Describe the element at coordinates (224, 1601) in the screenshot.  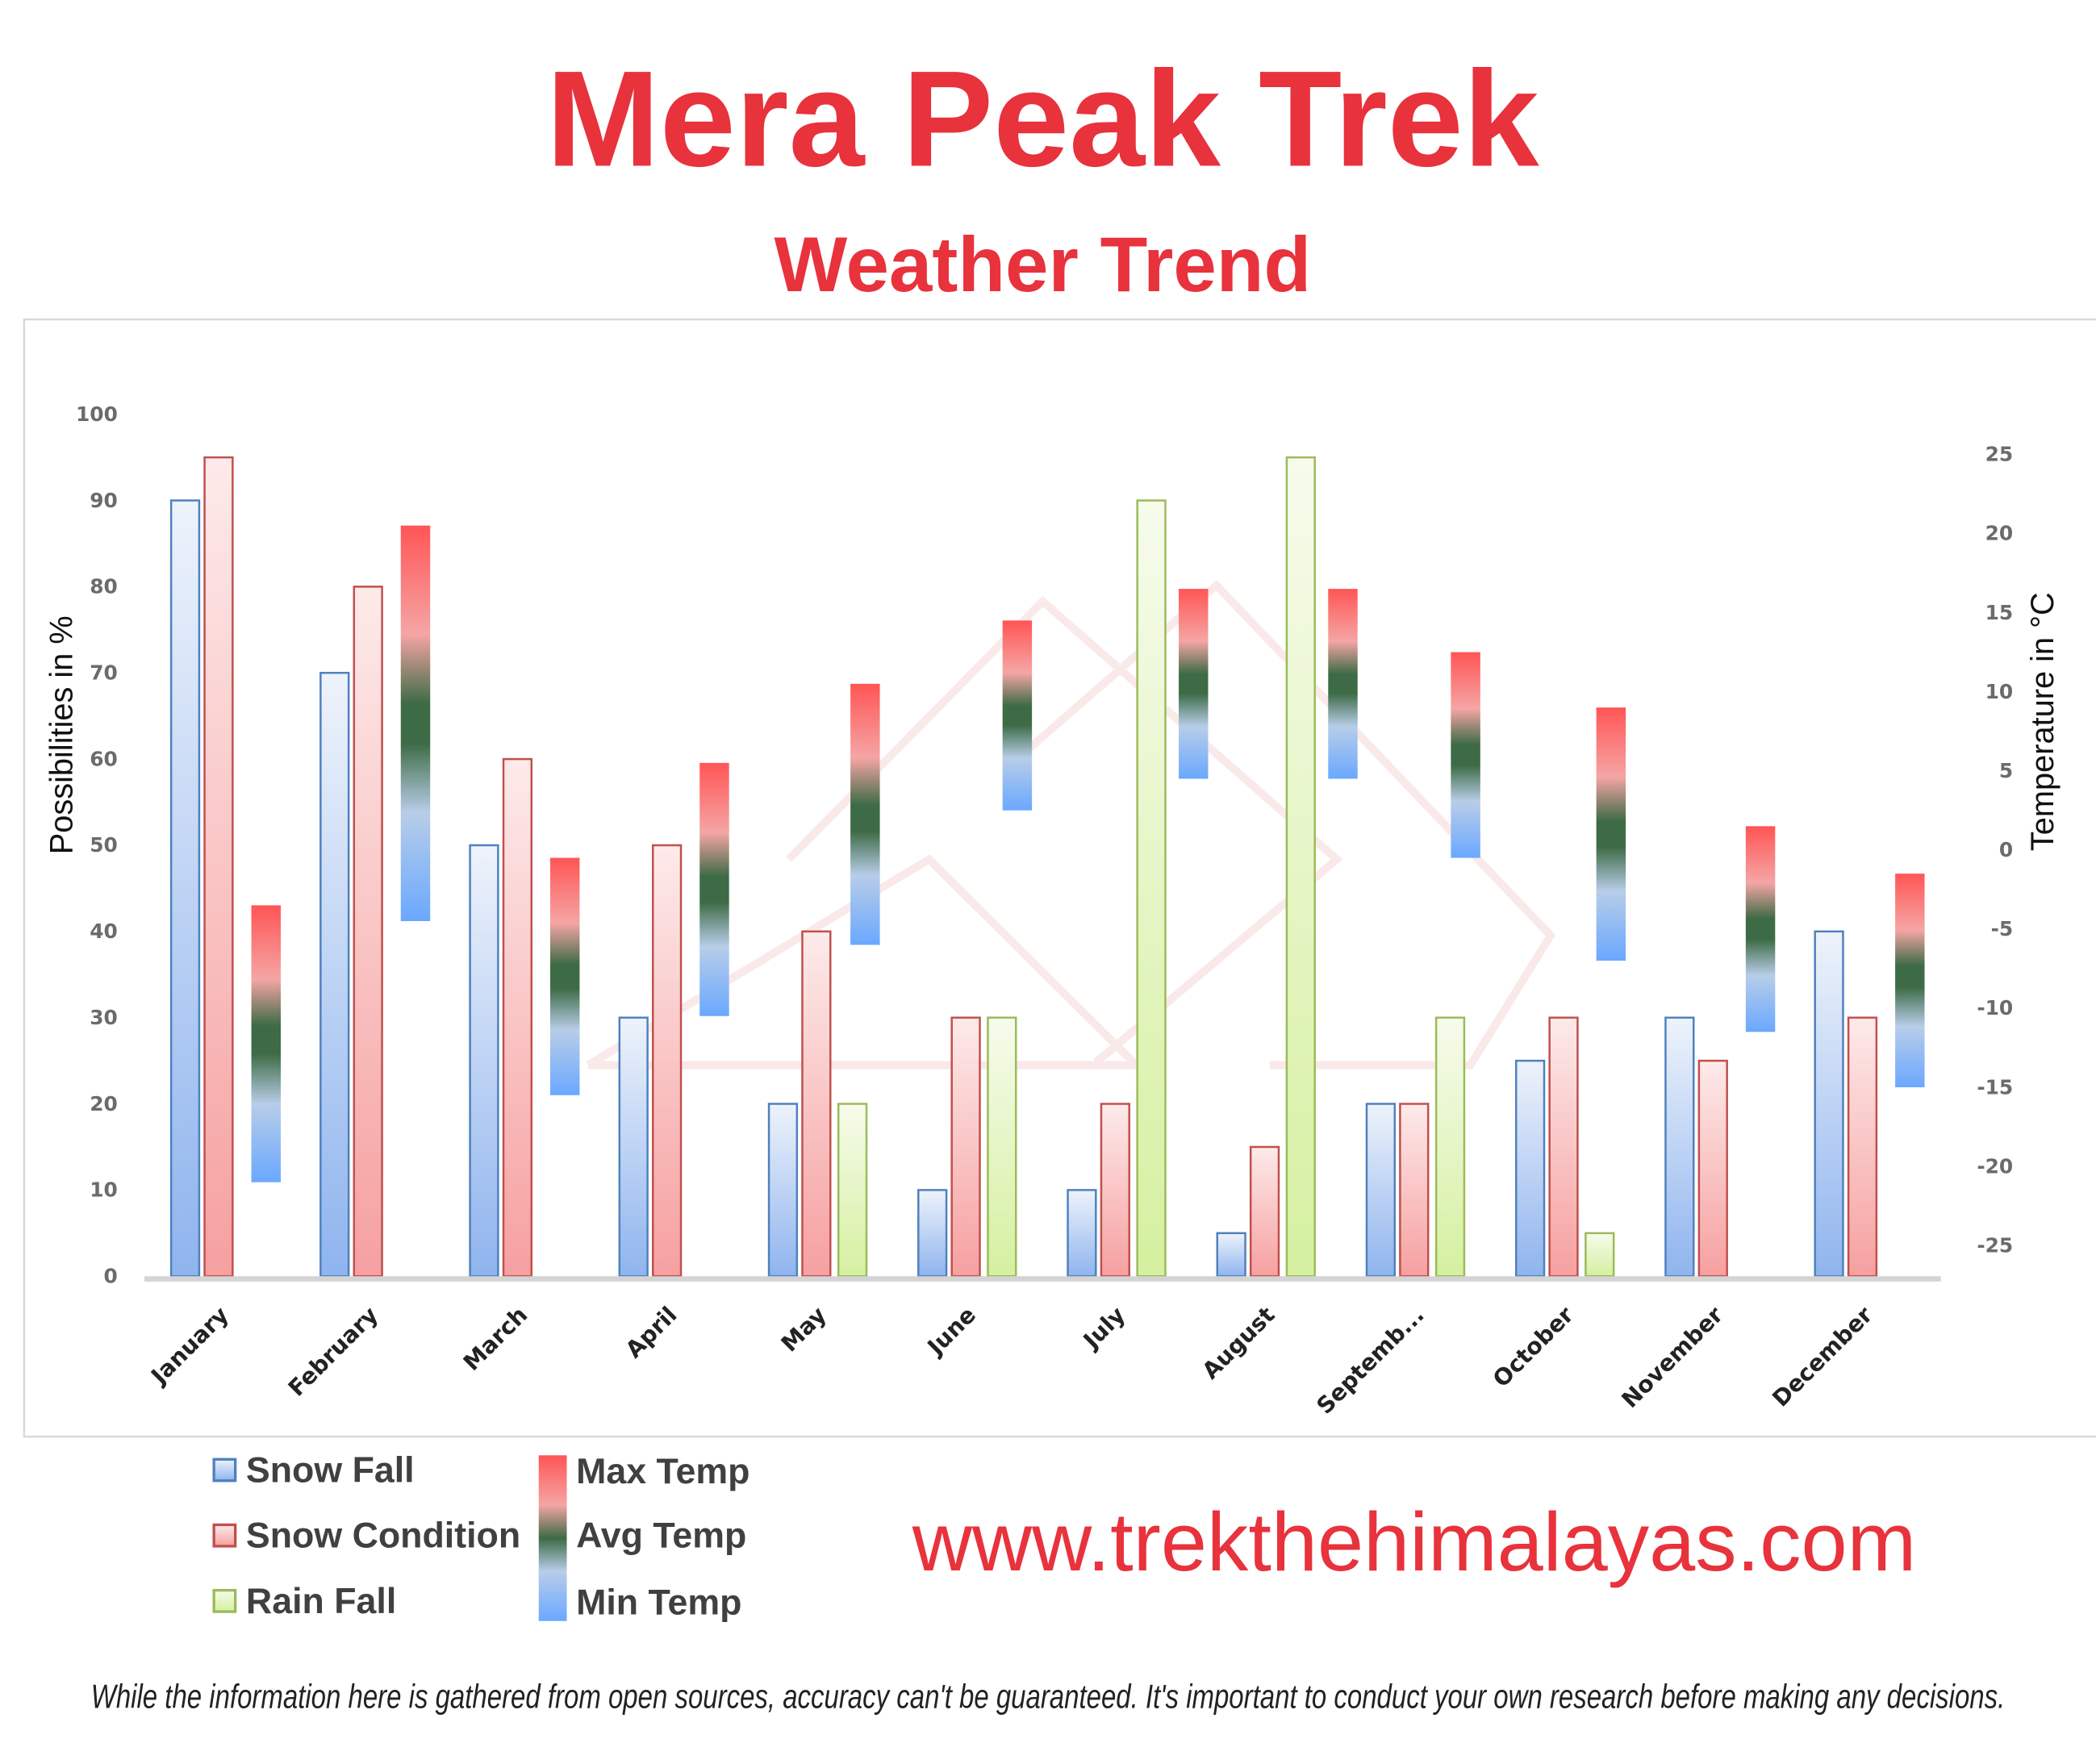
I see `legend-swatch-rain-fall` at that location.